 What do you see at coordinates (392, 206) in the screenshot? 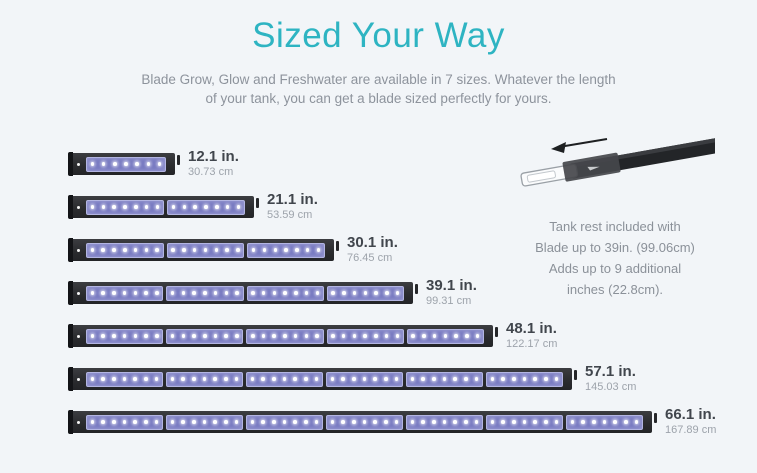
I see `blade-row: 21.1 in. 53.59 cm` at bounding box center [392, 206].